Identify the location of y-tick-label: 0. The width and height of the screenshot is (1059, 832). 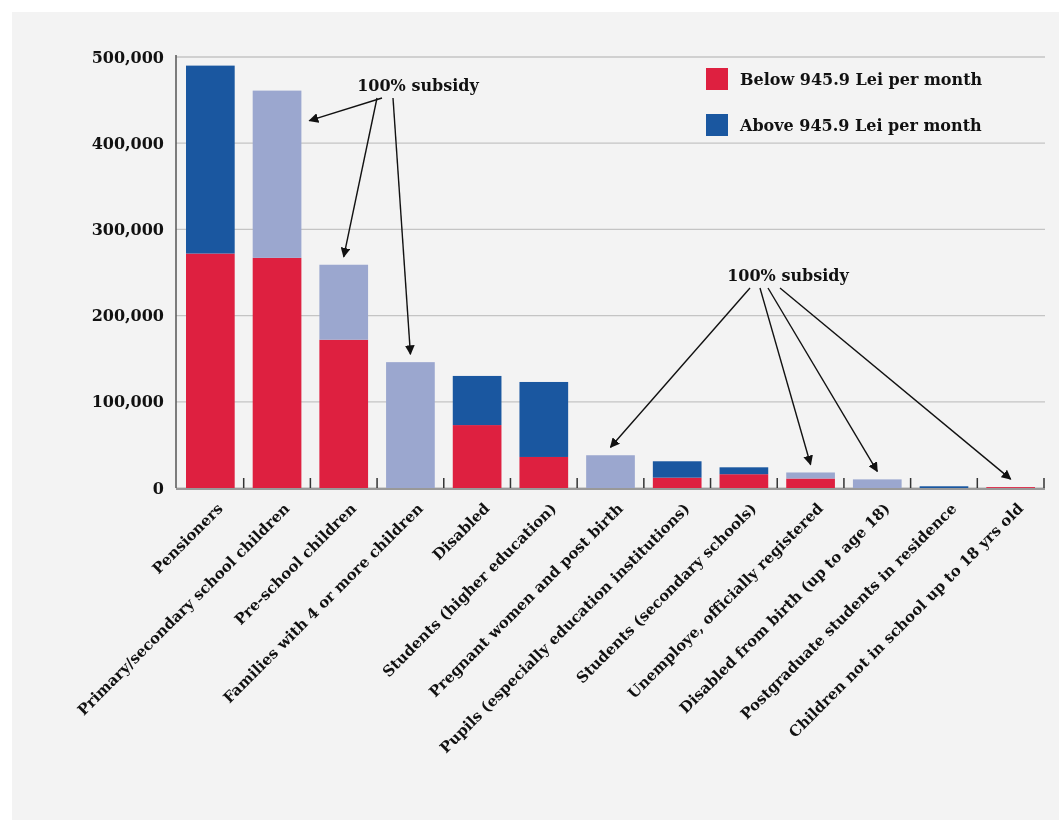
(158, 488).